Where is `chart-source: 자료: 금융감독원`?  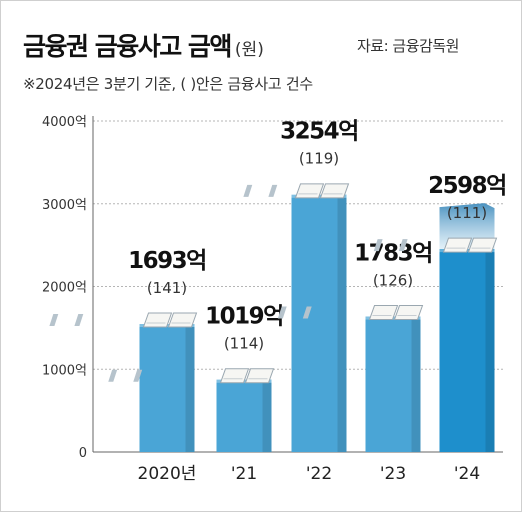 chart-source: 자료: 금융감독원 is located at coordinates (408, 46).